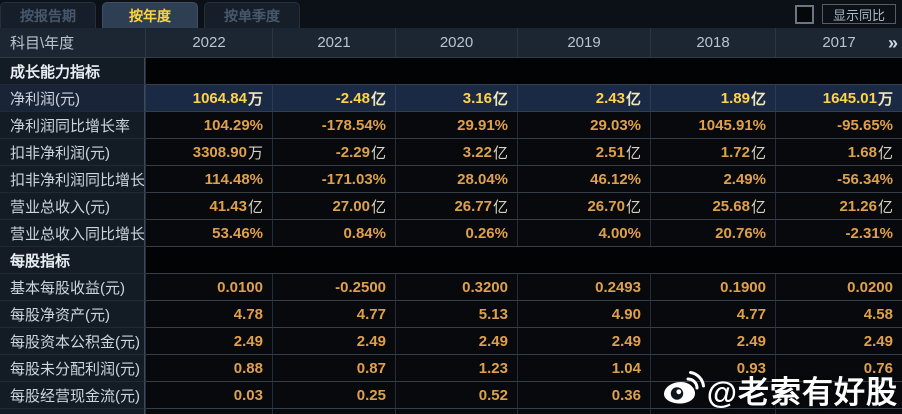 The width and height of the screenshot is (902, 414). Describe the element at coordinates (208, 368) in the screenshot. I see `value-cell: 0.88` at that location.